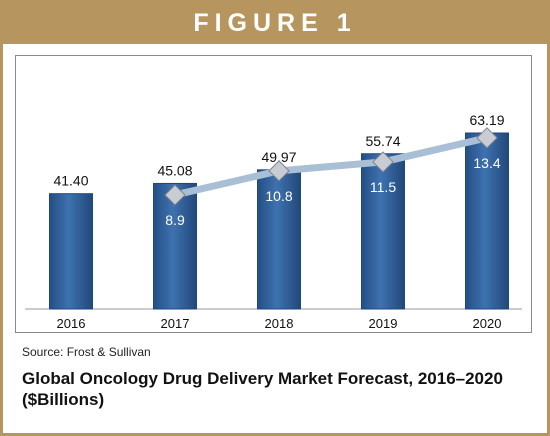 The image size is (550, 436). What do you see at coordinates (71, 251) in the screenshot?
I see `bar-2016` at bounding box center [71, 251].